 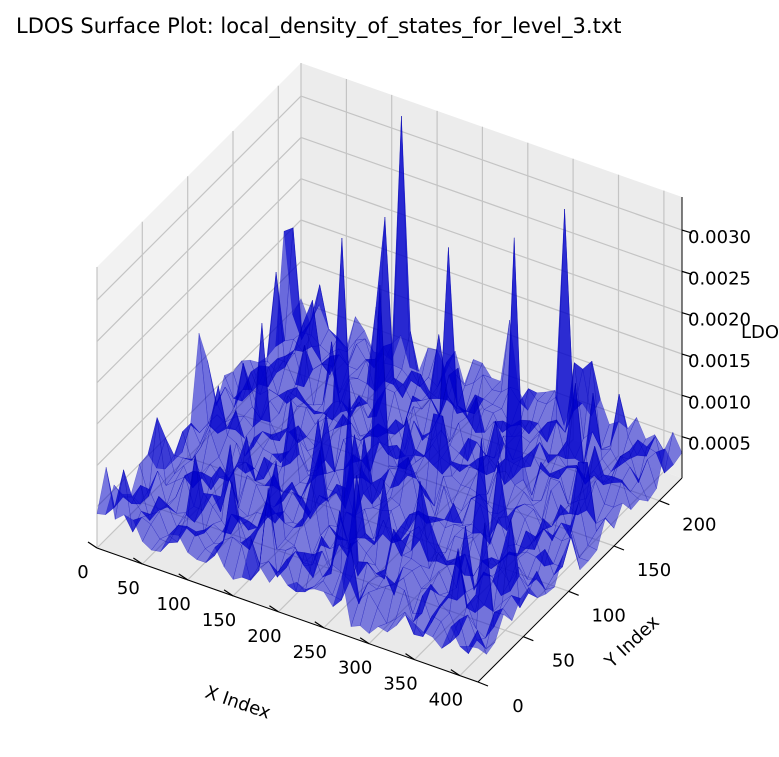 I want to click on z-tick-label: 0.0005, so click(x=719, y=444).